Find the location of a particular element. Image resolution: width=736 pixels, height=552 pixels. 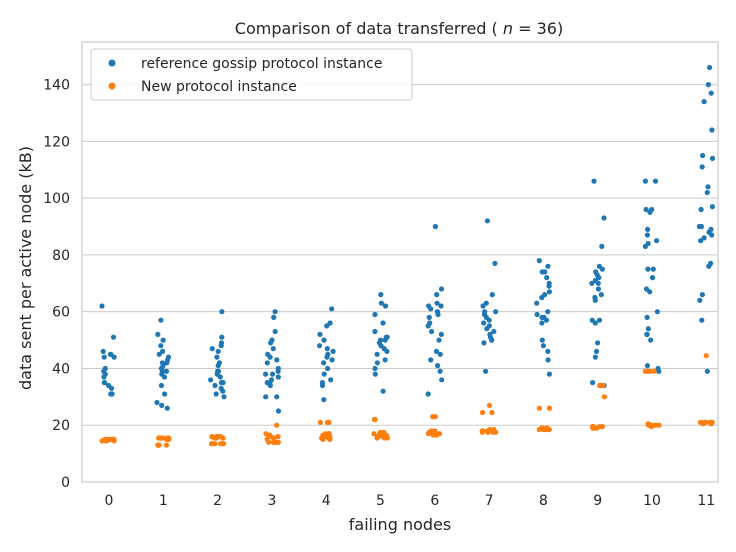

x-tick-label: 9 is located at coordinates (597, 501).